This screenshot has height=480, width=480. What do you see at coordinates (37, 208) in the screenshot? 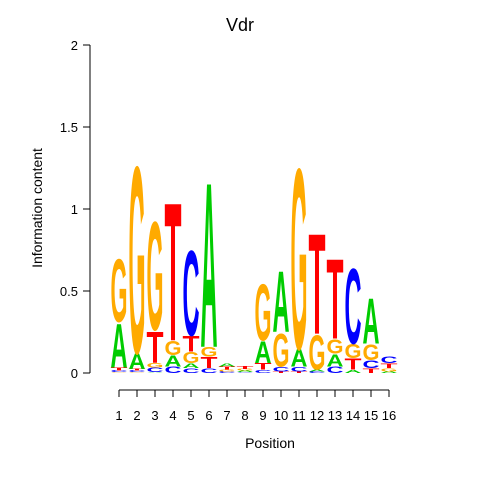
I see `y-axis-label: Information content` at bounding box center [37, 208].